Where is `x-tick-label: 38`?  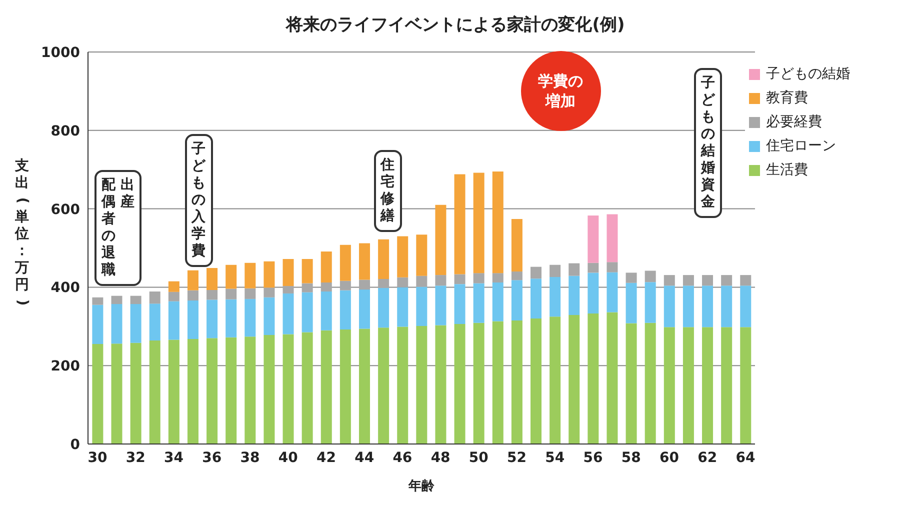
x-tick-label: 38 is located at coordinates (250, 458).